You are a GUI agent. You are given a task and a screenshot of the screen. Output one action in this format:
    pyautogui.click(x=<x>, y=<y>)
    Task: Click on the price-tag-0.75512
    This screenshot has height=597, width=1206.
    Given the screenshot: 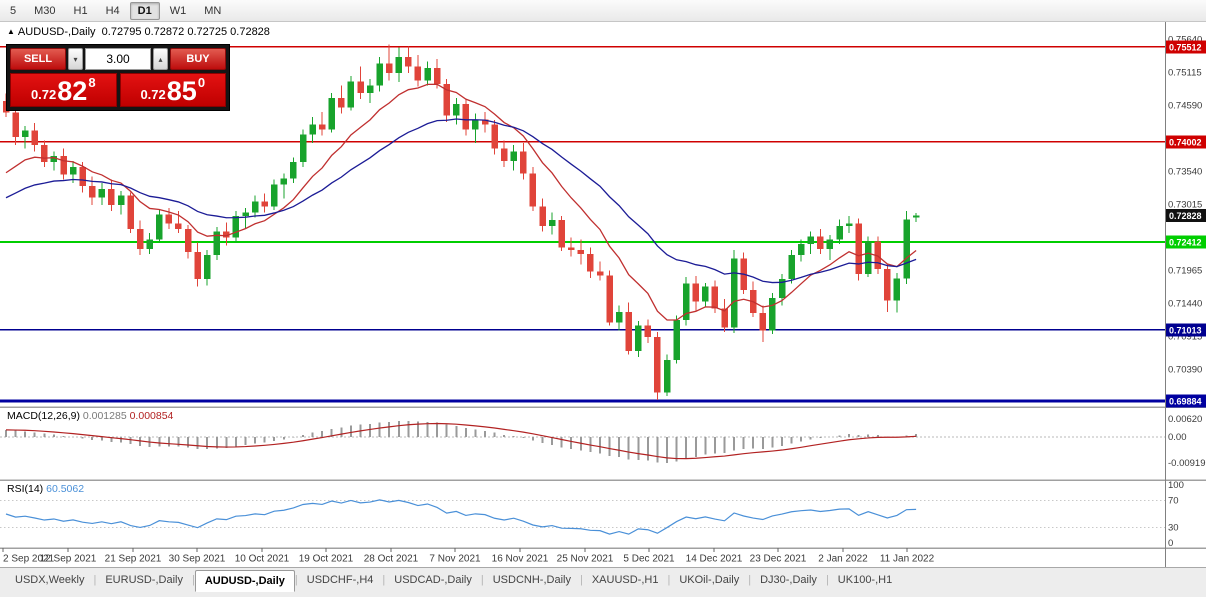 What is the action you would take?
    pyautogui.click(x=1186, y=47)
    